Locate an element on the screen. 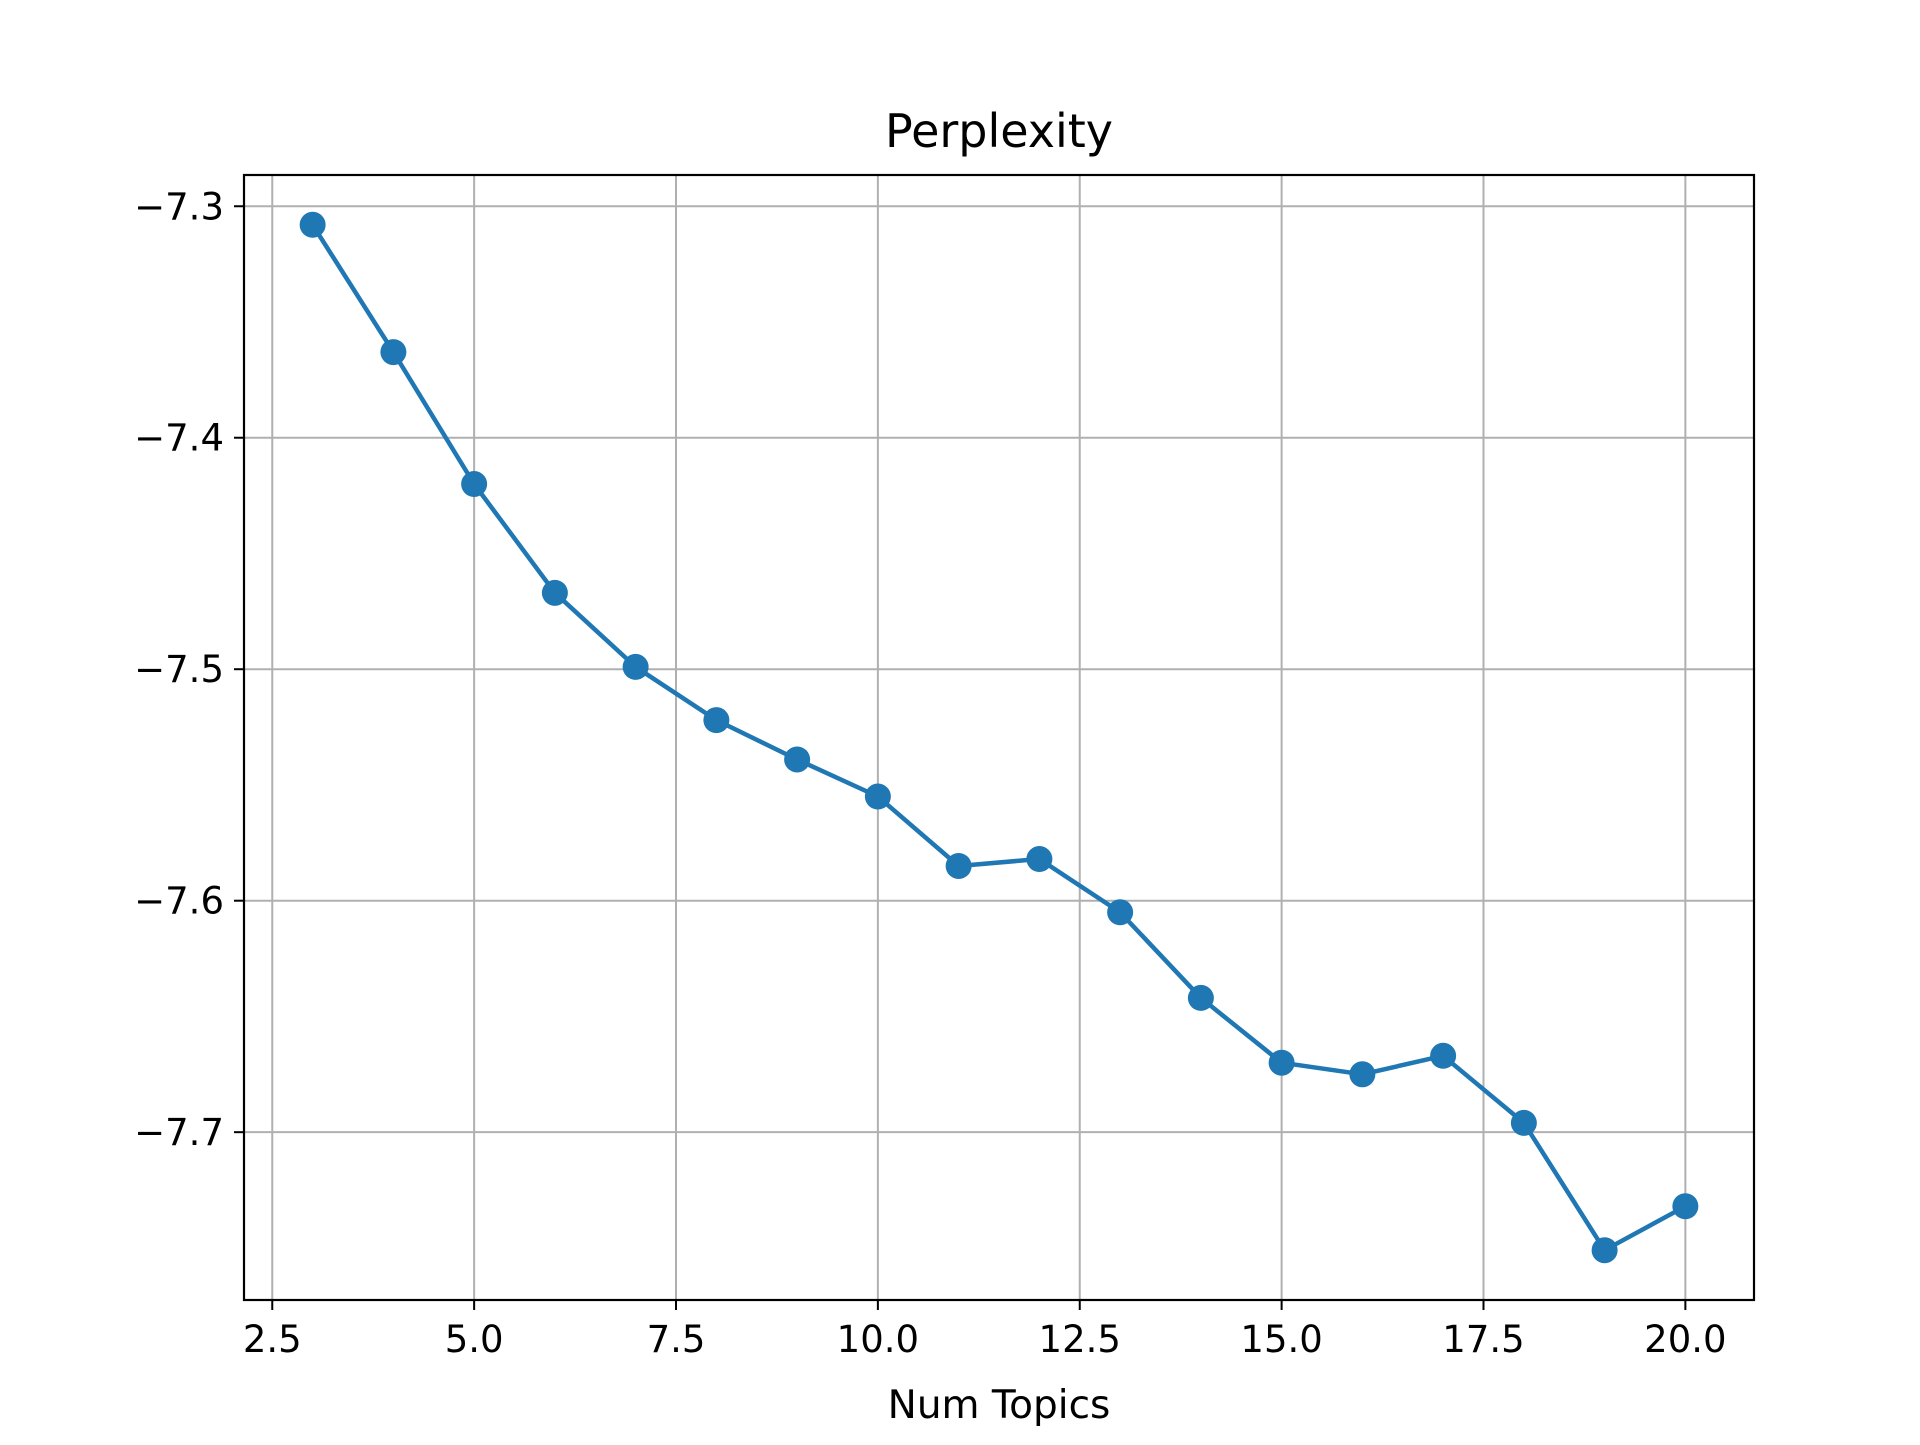 The height and width of the screenshot is (1445, 1920). x-tick-label: 17.5 is located at coordinates (1483, 1339).